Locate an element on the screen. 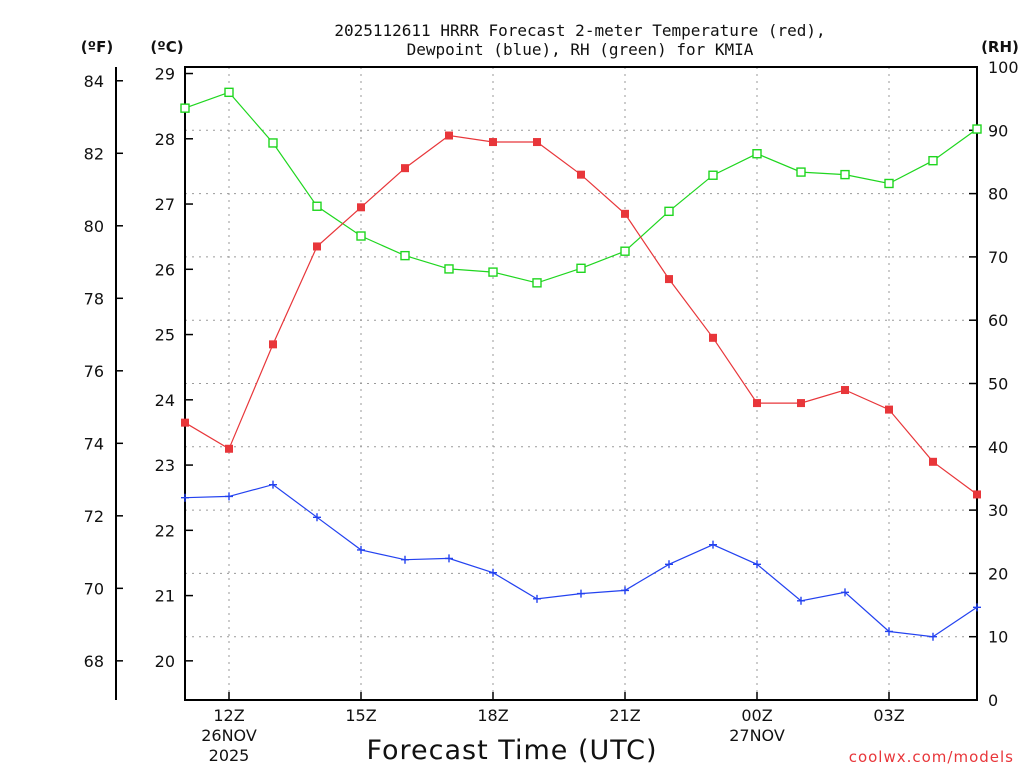  celsius-tick-label: 22 is located at coordinates (165, 530).